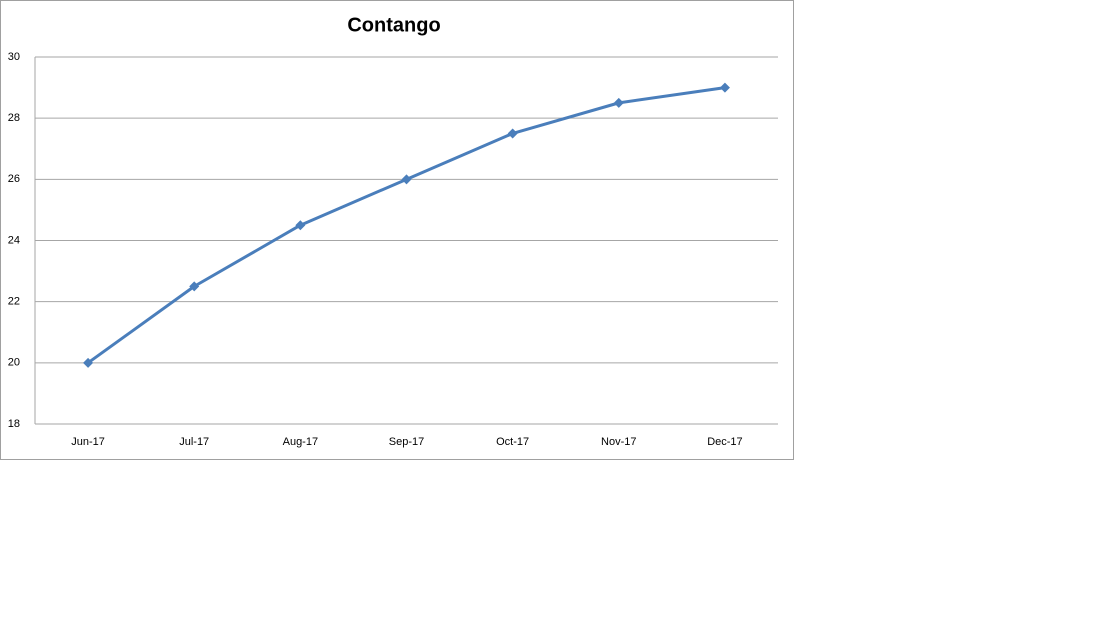  I want to click on y-tick-label: 28, so click(14, 118).